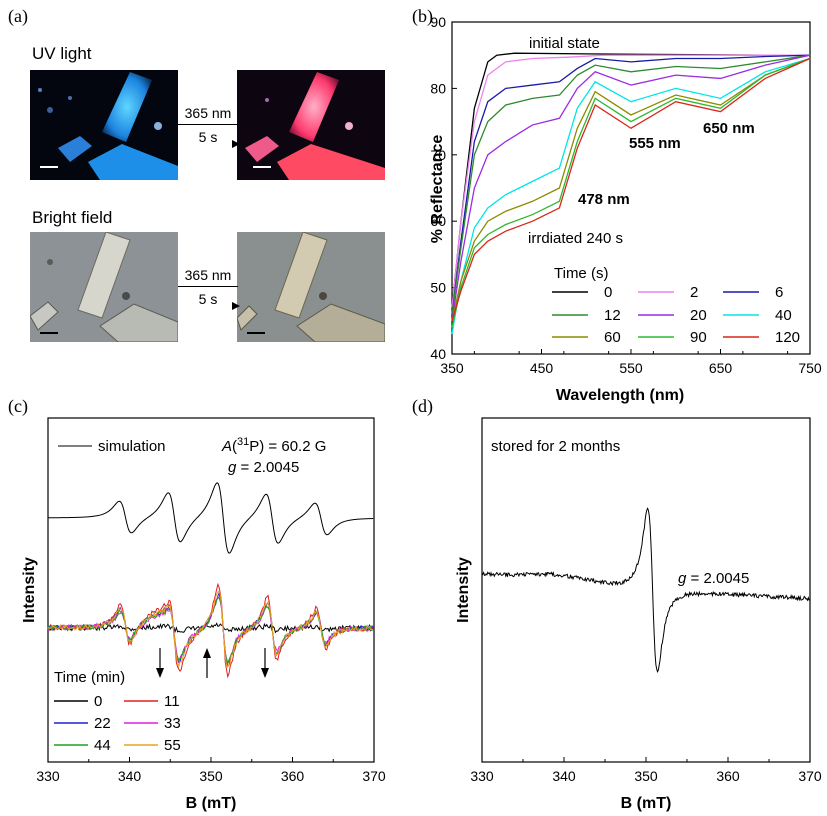 Image resolution: width=827 pixels, height=816 pixels. Describe the element at coordinates (287, 446) in the screenshot. I see `hyperfine-value: P) = 60.2 G` at that location.